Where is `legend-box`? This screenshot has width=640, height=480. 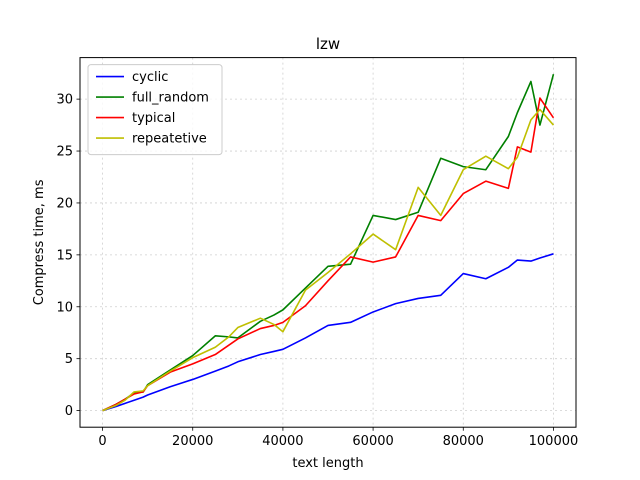 legend-box is located at coordinates (155, 110).